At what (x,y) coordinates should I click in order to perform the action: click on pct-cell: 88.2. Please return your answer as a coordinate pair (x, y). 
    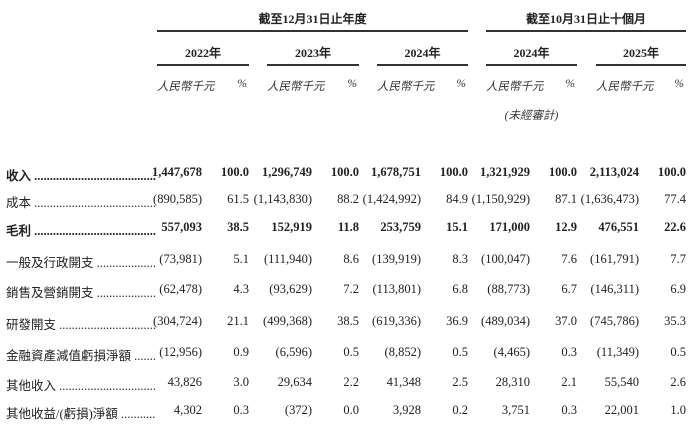
    Looking at the image, I should click on (348, 199).